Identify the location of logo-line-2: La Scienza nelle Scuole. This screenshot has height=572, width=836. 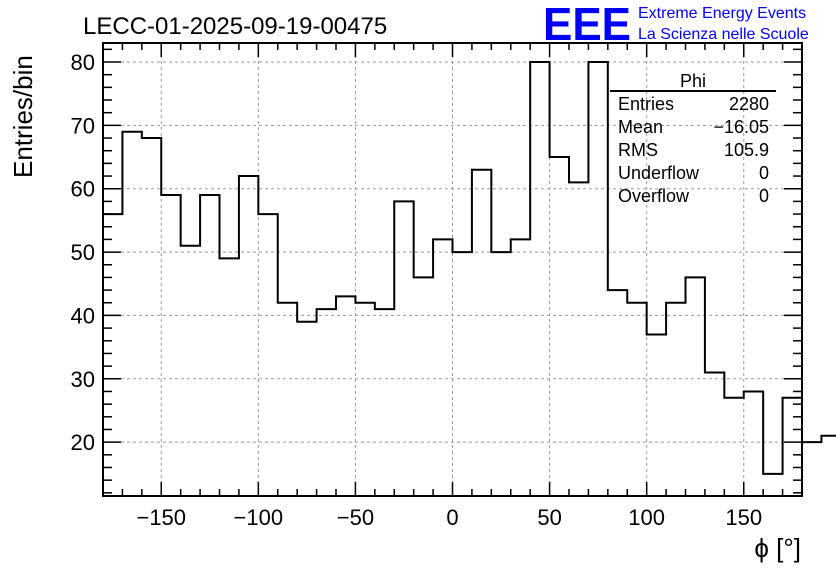
(723, 34).